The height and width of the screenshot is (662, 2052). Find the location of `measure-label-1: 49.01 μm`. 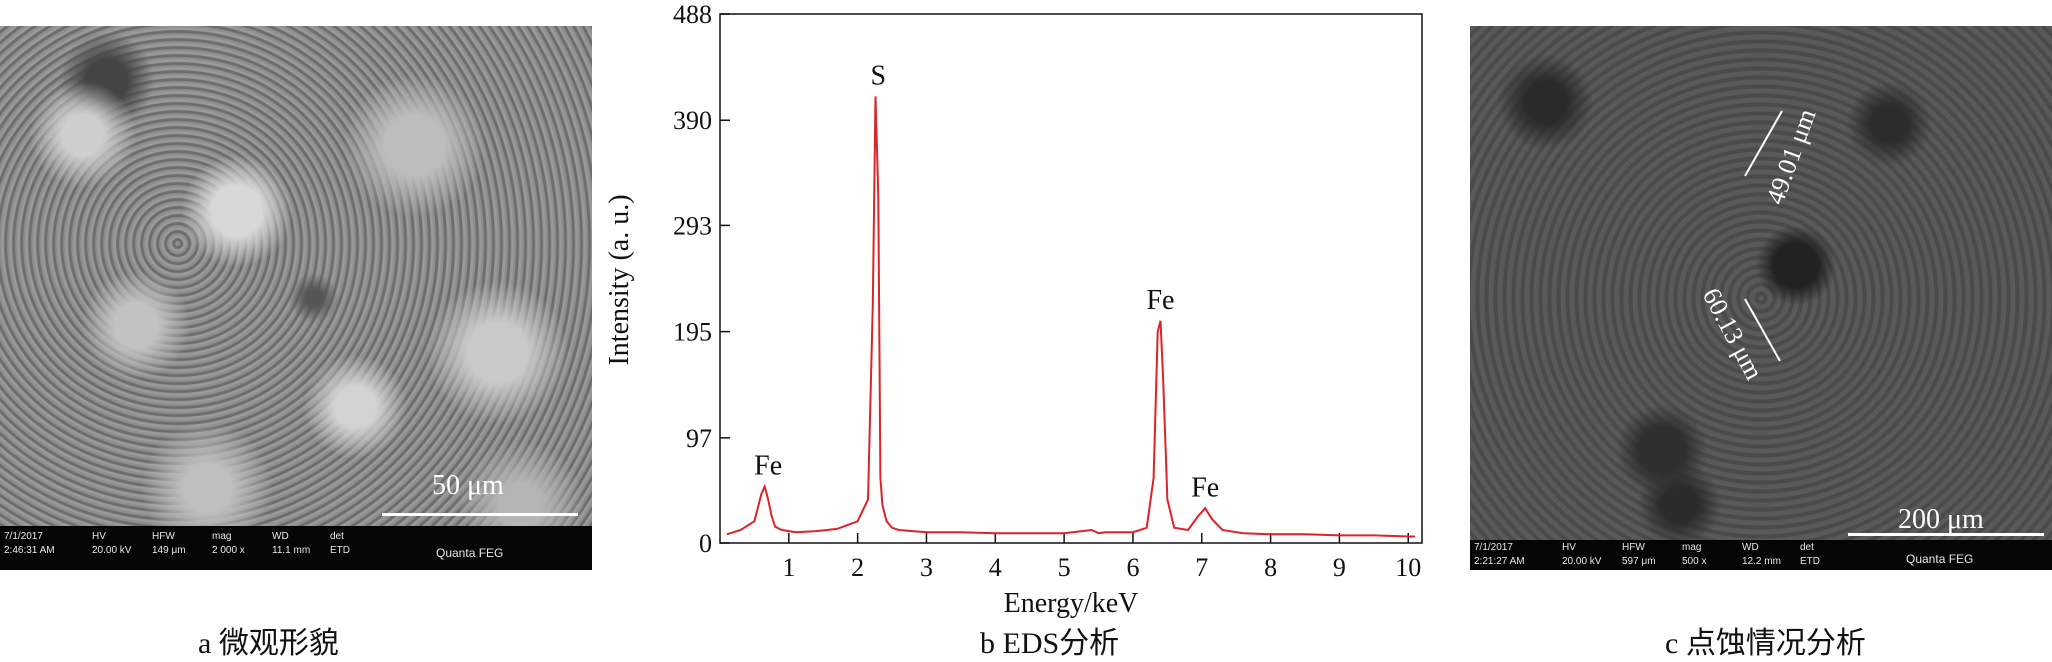

measure-label-1: 49.01 μm is located at coordinates (1790, 156).